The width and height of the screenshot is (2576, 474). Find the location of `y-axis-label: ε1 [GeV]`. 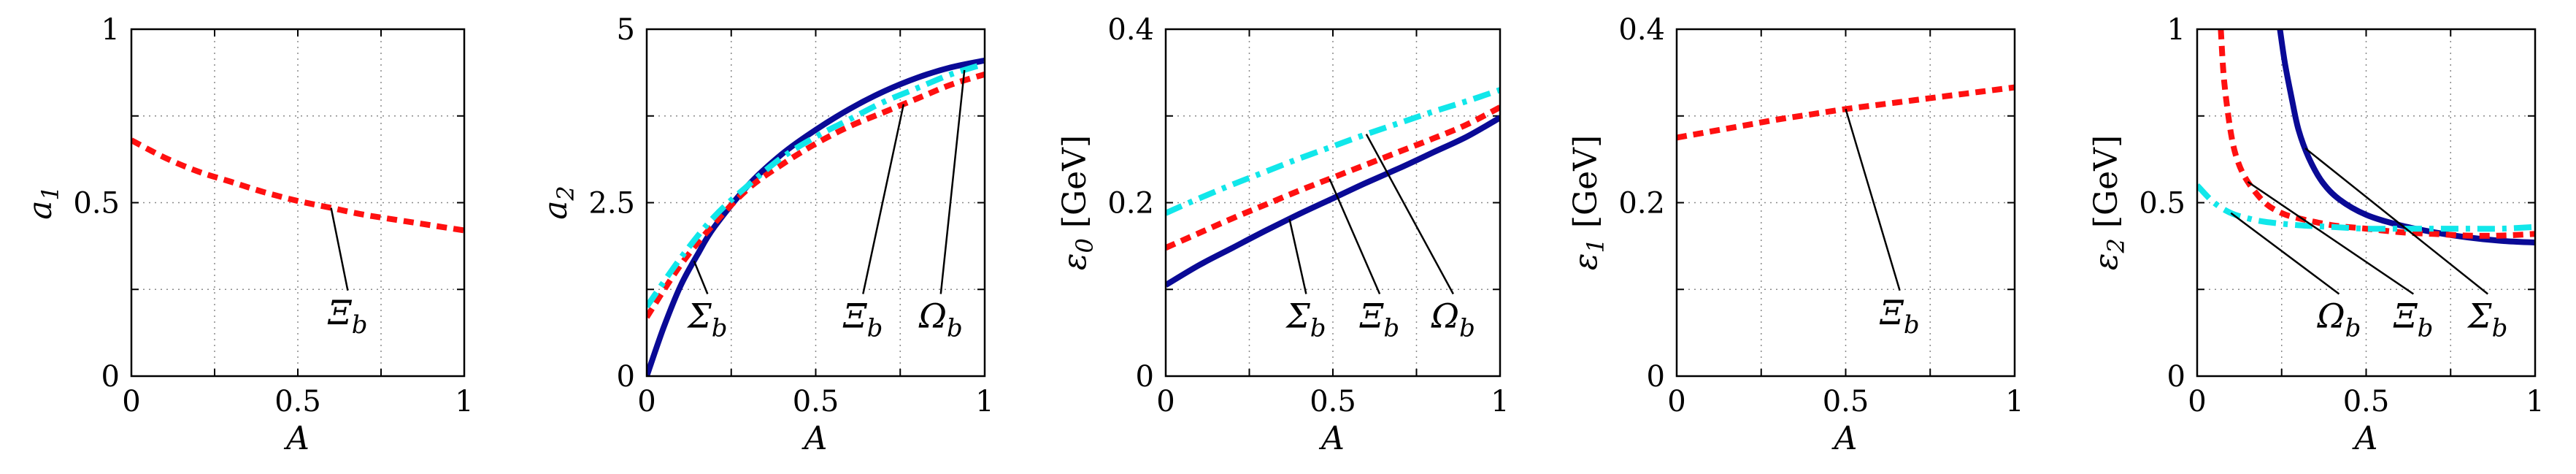

y-axis-label: ε1 [GeV] is located at coordinates (1588, 203).